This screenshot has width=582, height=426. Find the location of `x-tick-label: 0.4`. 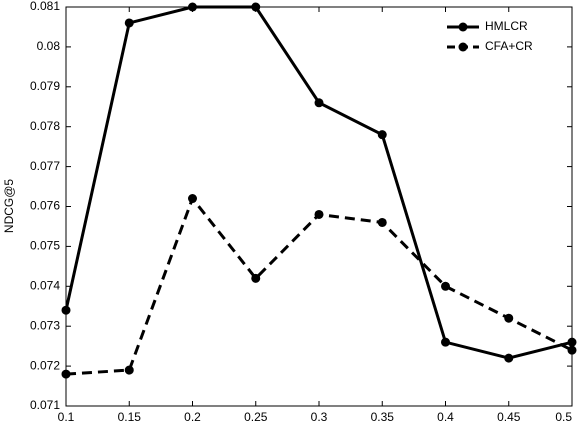

x-tick-label: 0.4 is located at coordinates (445, 417).